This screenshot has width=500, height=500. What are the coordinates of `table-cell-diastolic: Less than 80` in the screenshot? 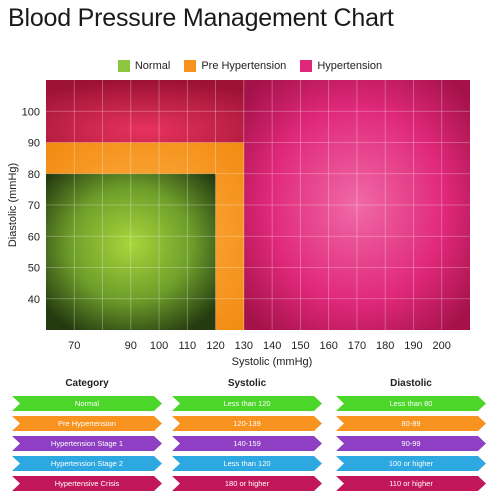 It's located at (411, 403).